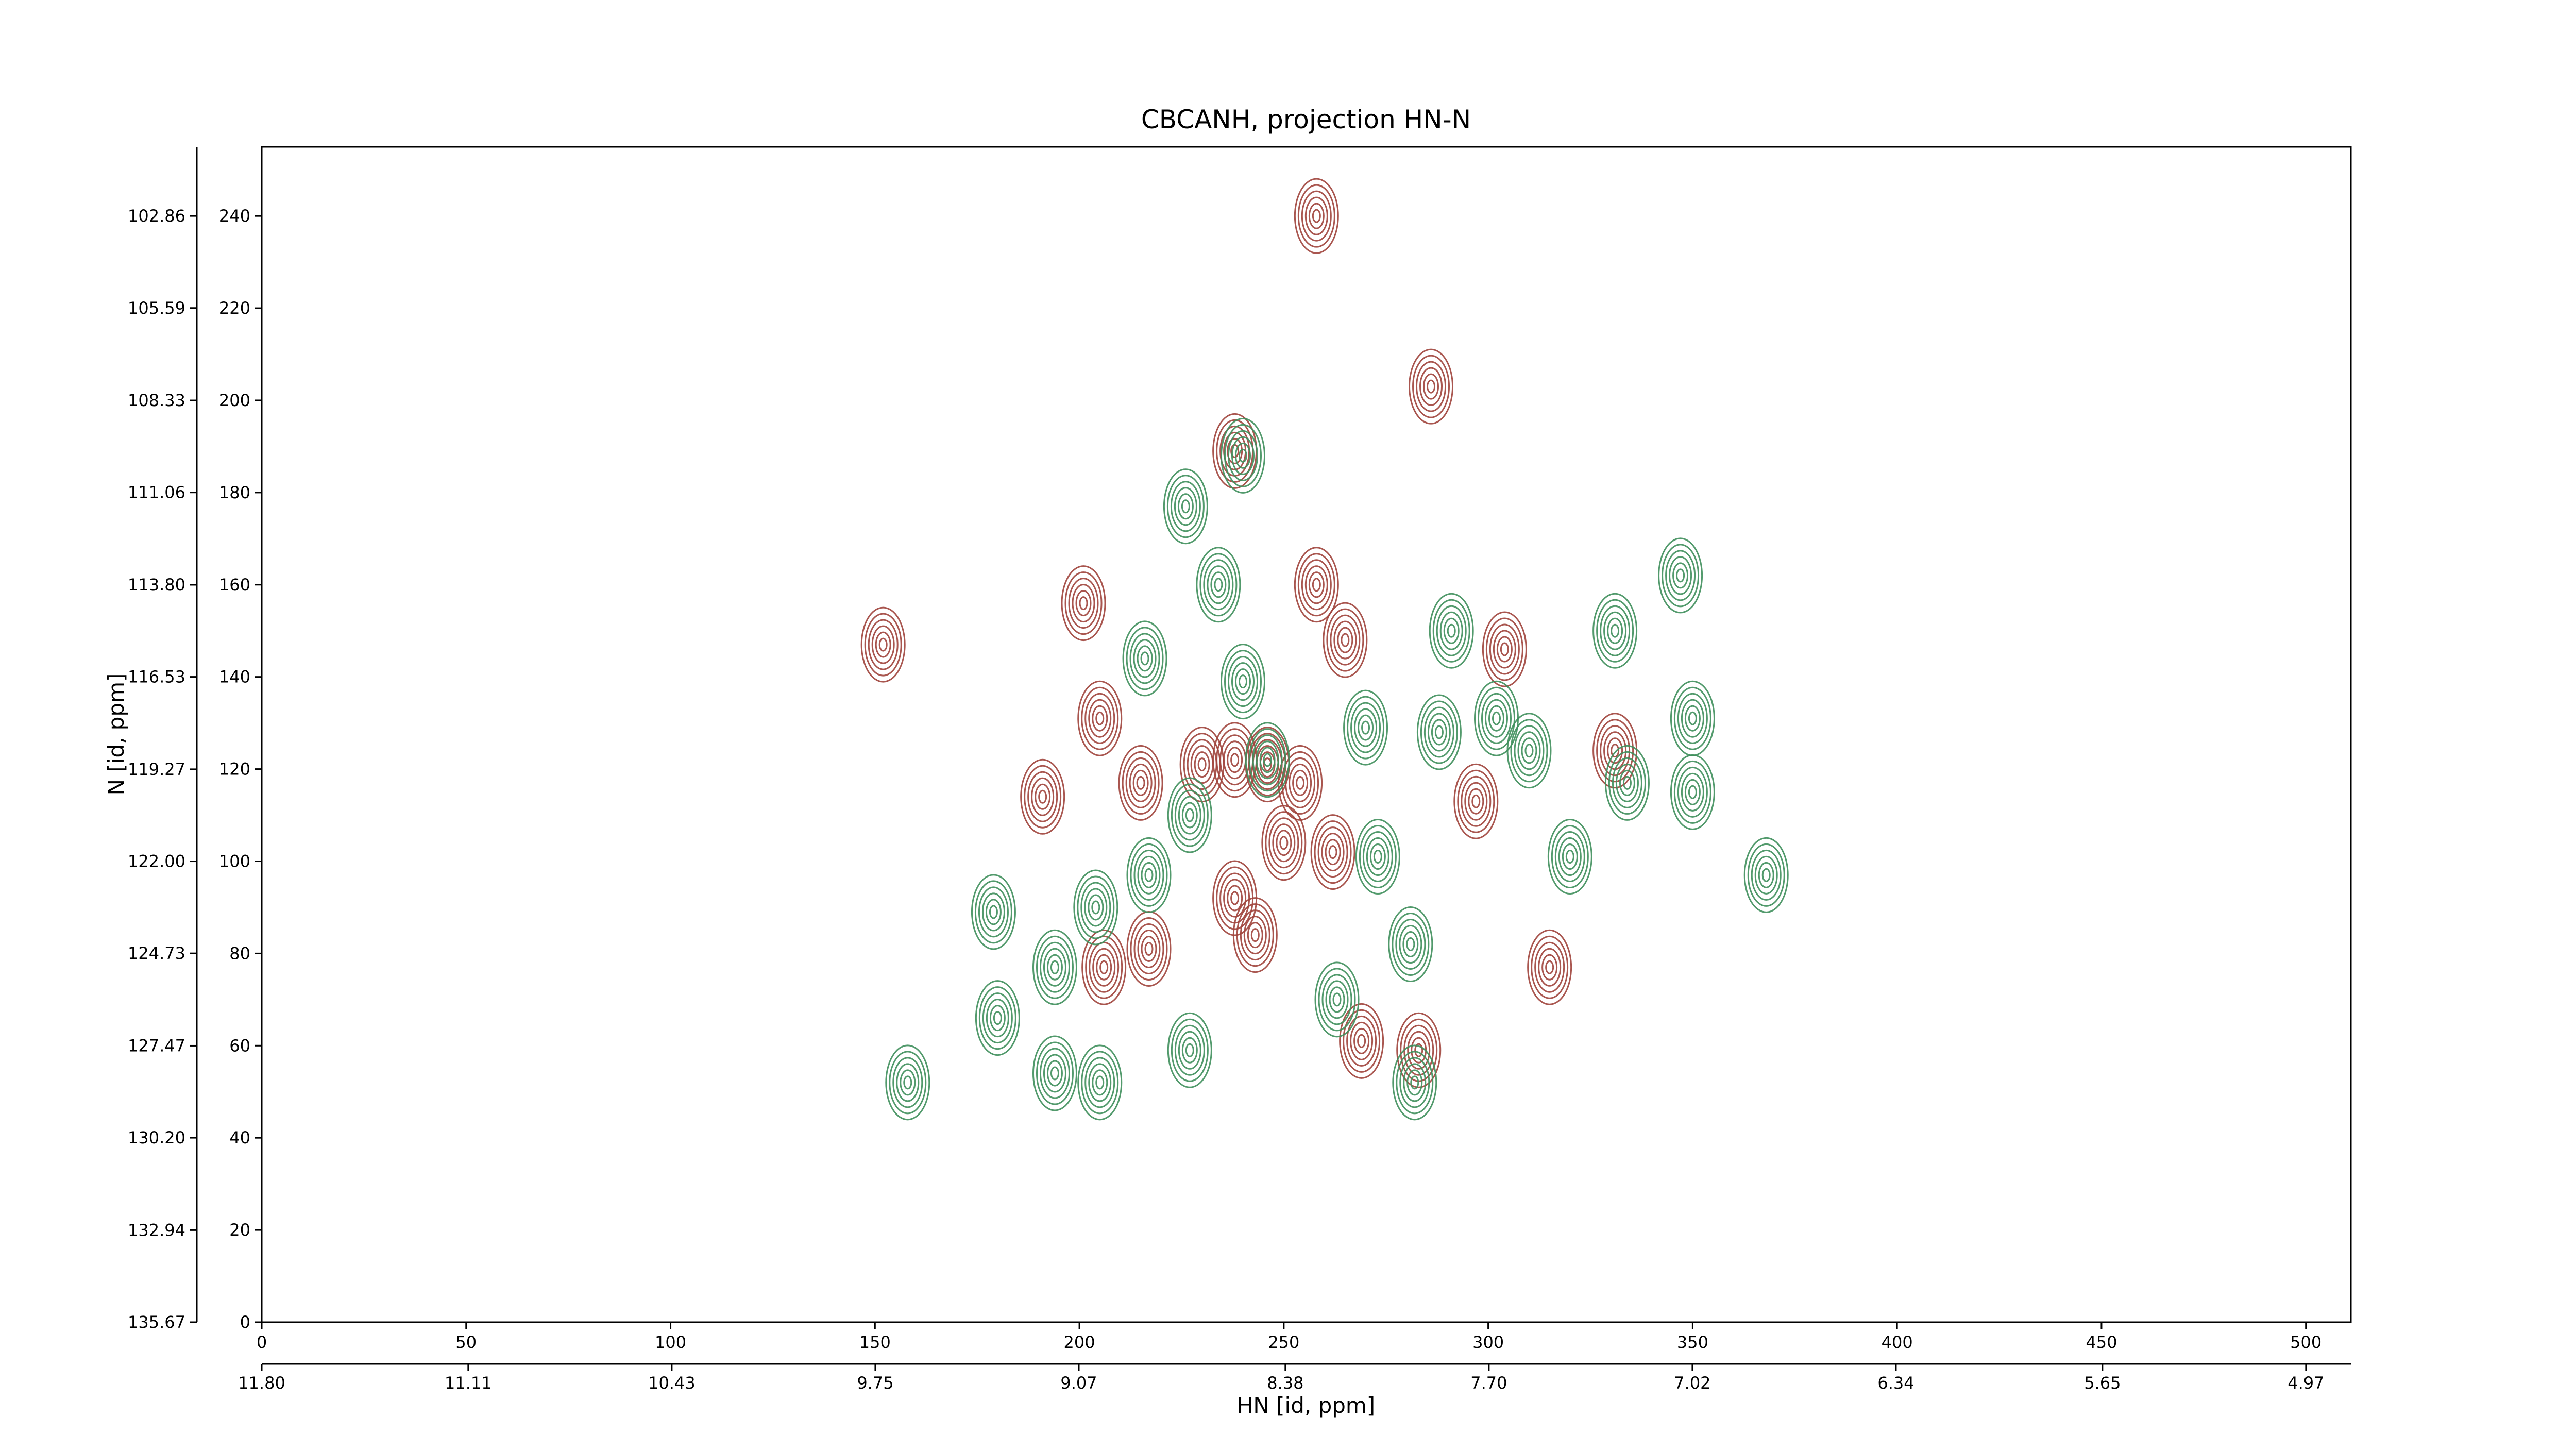  What do you see at coordinates (239, 953) in the screenshot?
I see `y-tick-label: 80` at bounding box center [239, 953].